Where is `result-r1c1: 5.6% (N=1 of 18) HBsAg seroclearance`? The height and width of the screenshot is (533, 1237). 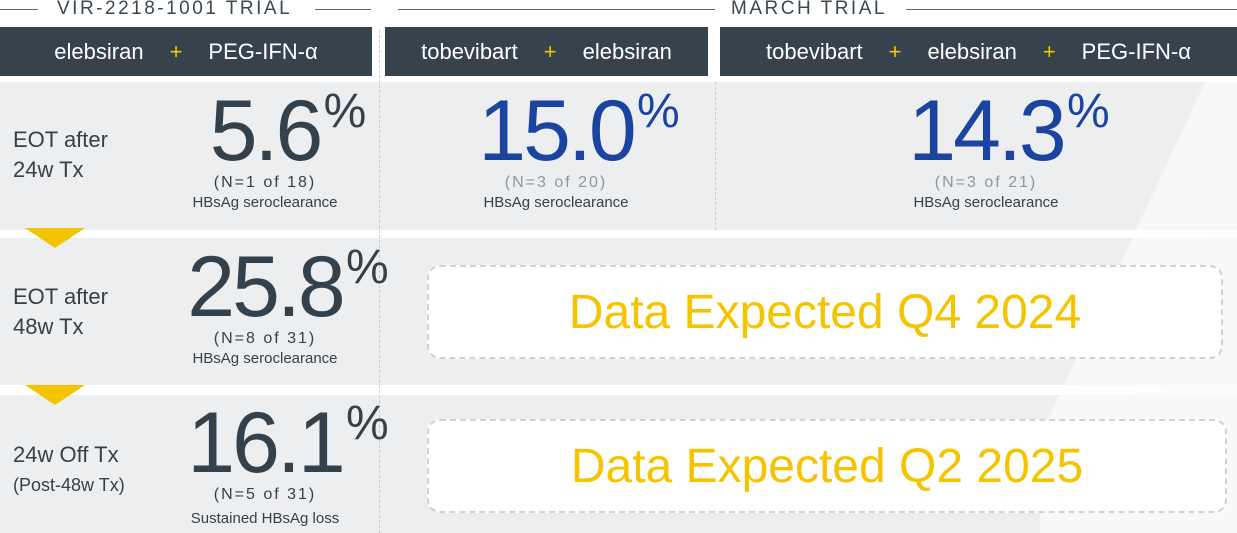
result-r1c1: 5.6% (N=1 of 18) HBsAg seroclearance is located at coordinates (265, 151).